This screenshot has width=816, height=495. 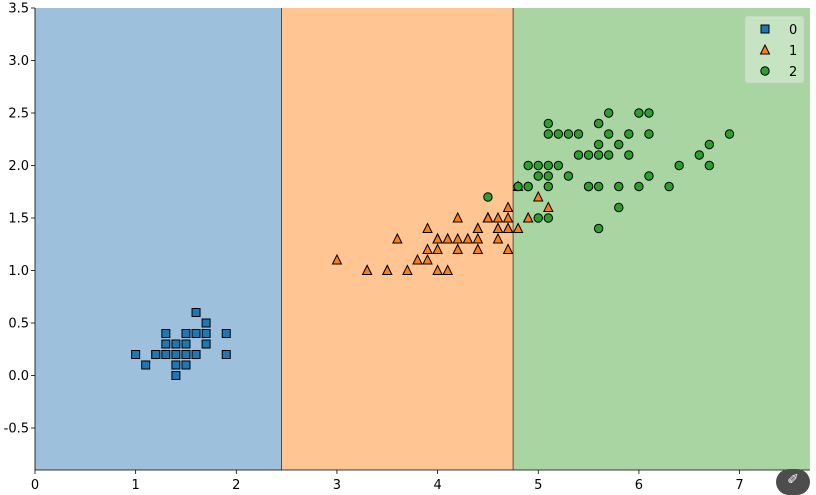 I want to click on x-tick-label: 3, so click(x=337, y=483).